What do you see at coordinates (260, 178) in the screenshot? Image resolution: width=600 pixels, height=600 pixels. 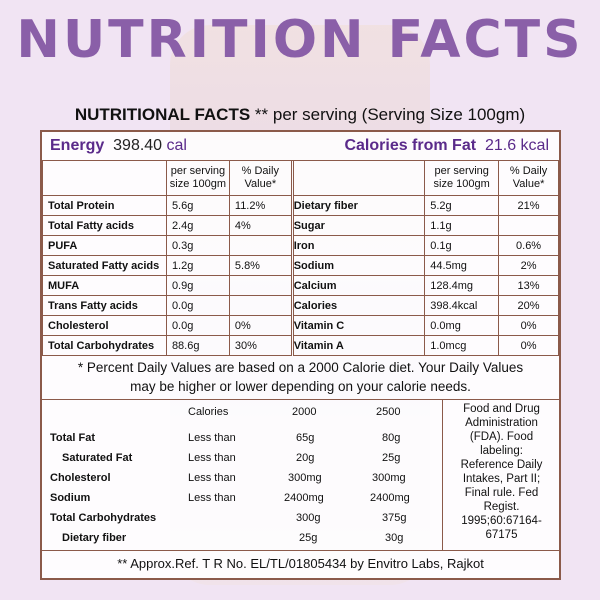 I see `header-daily-left: % Daily Value*` at bounding box center [260, 178].